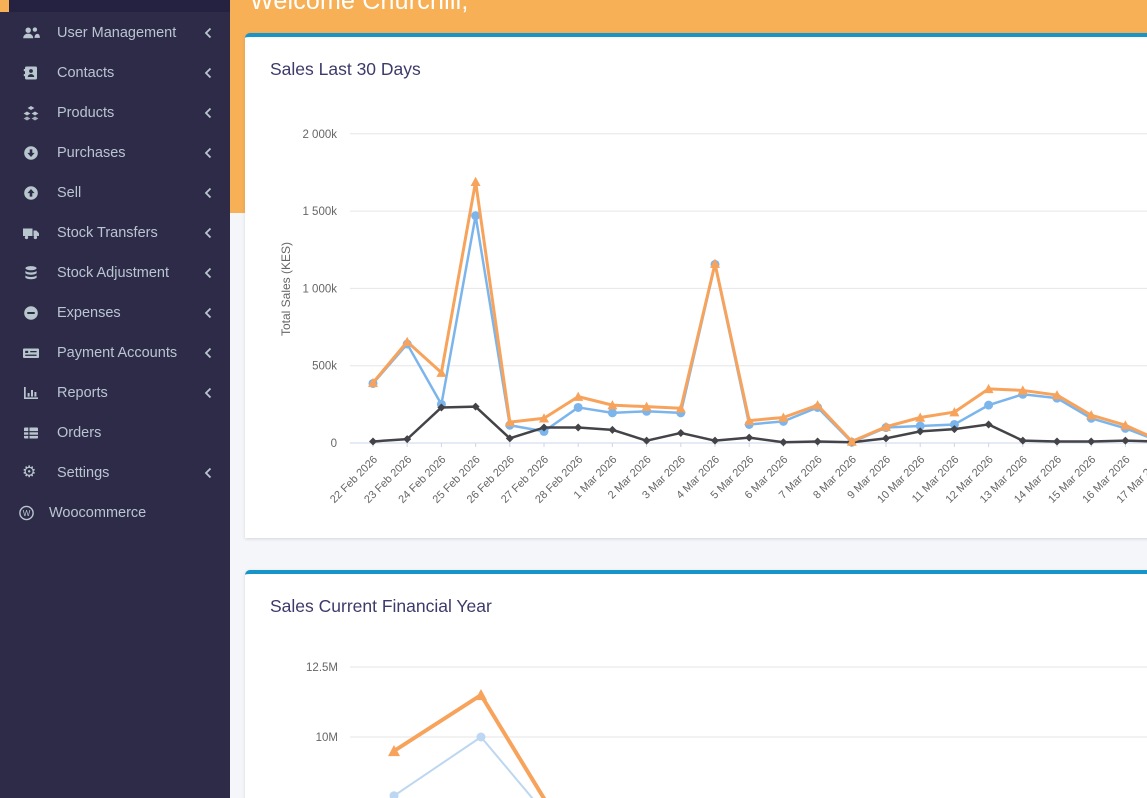 This screenshot has width=1147, height=798. I want to click on arrow-circle-down-icon, so click(35, 153).